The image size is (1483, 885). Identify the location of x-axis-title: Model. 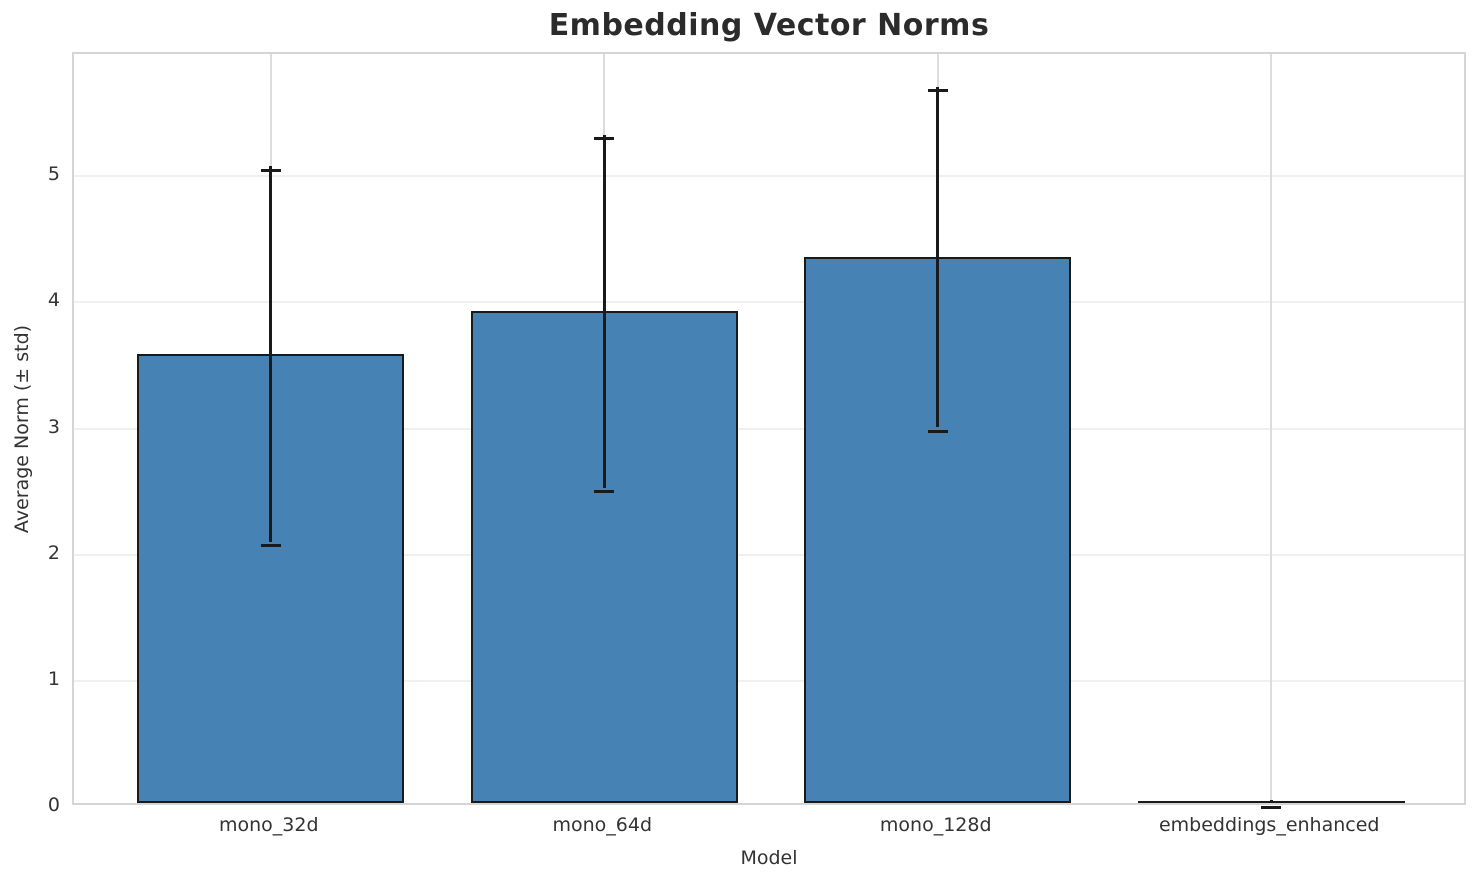
(769, 858).